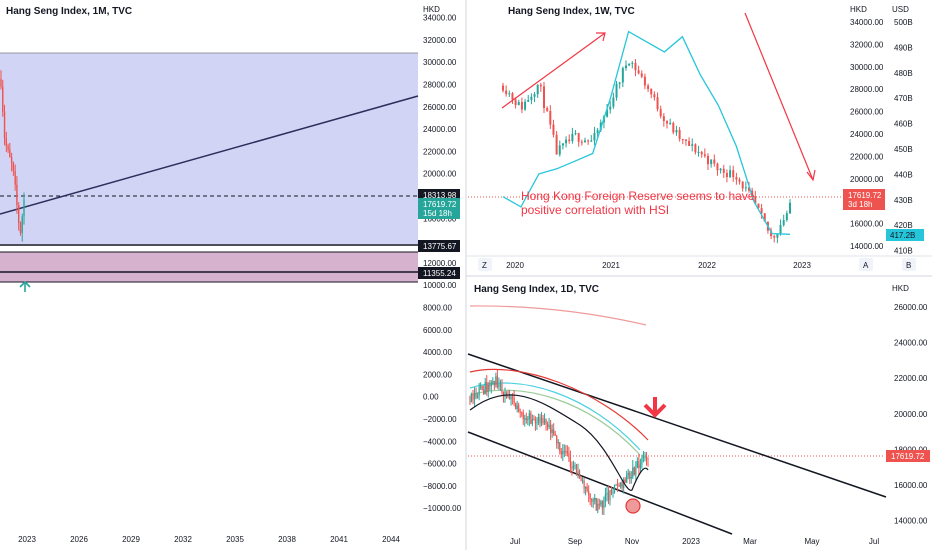 This screenshot has width=932, height=550. Describe the element at coordinates (909, 264) in the screenshot. I see `weekly-footer-b: B` at that location.